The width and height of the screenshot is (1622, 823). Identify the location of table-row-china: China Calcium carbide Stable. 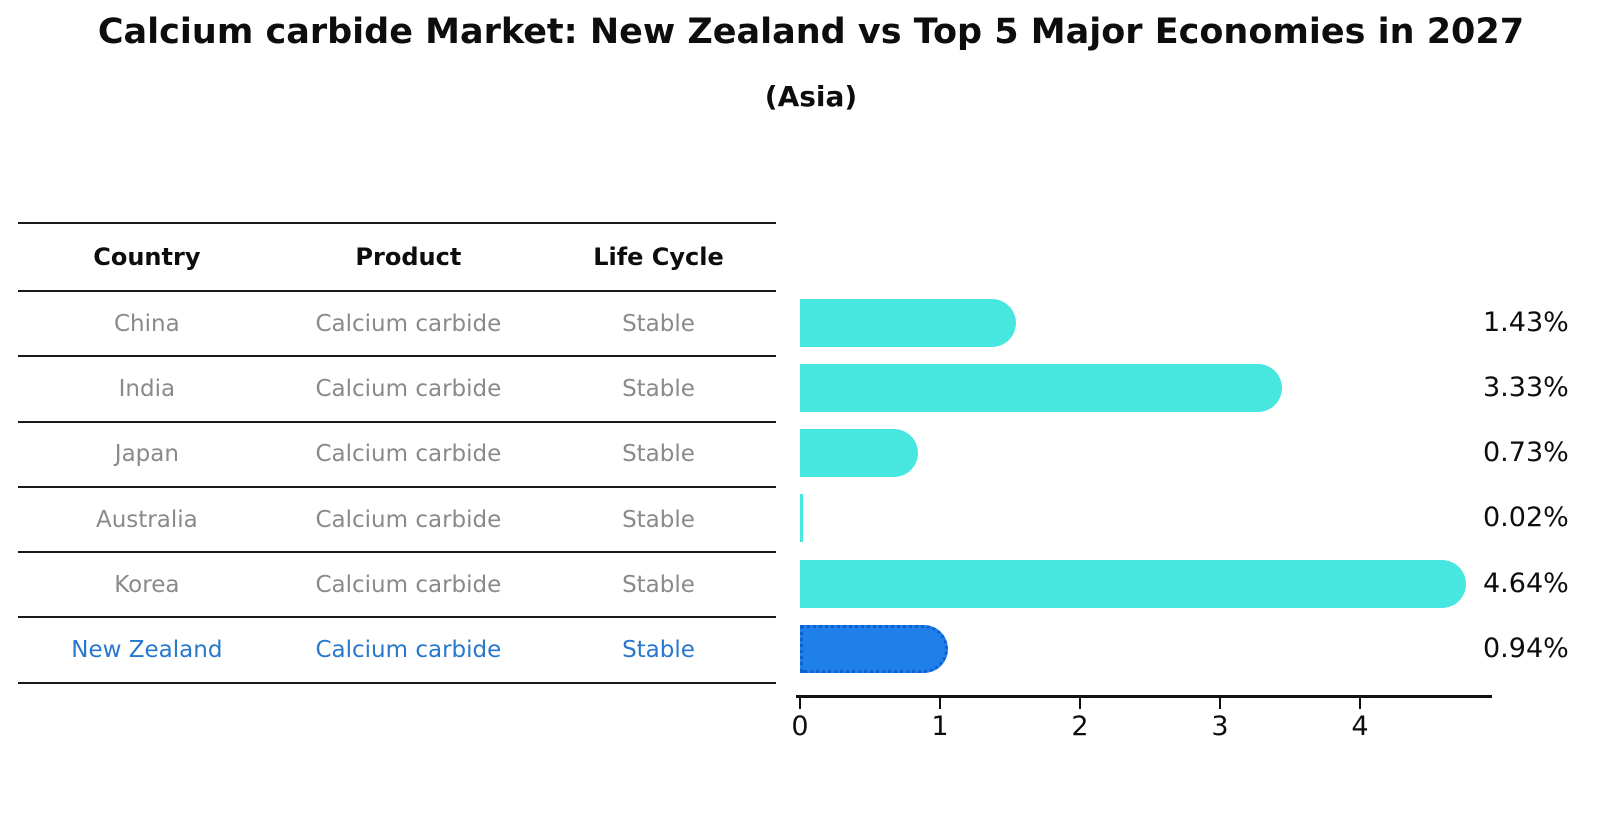
(397, 325).